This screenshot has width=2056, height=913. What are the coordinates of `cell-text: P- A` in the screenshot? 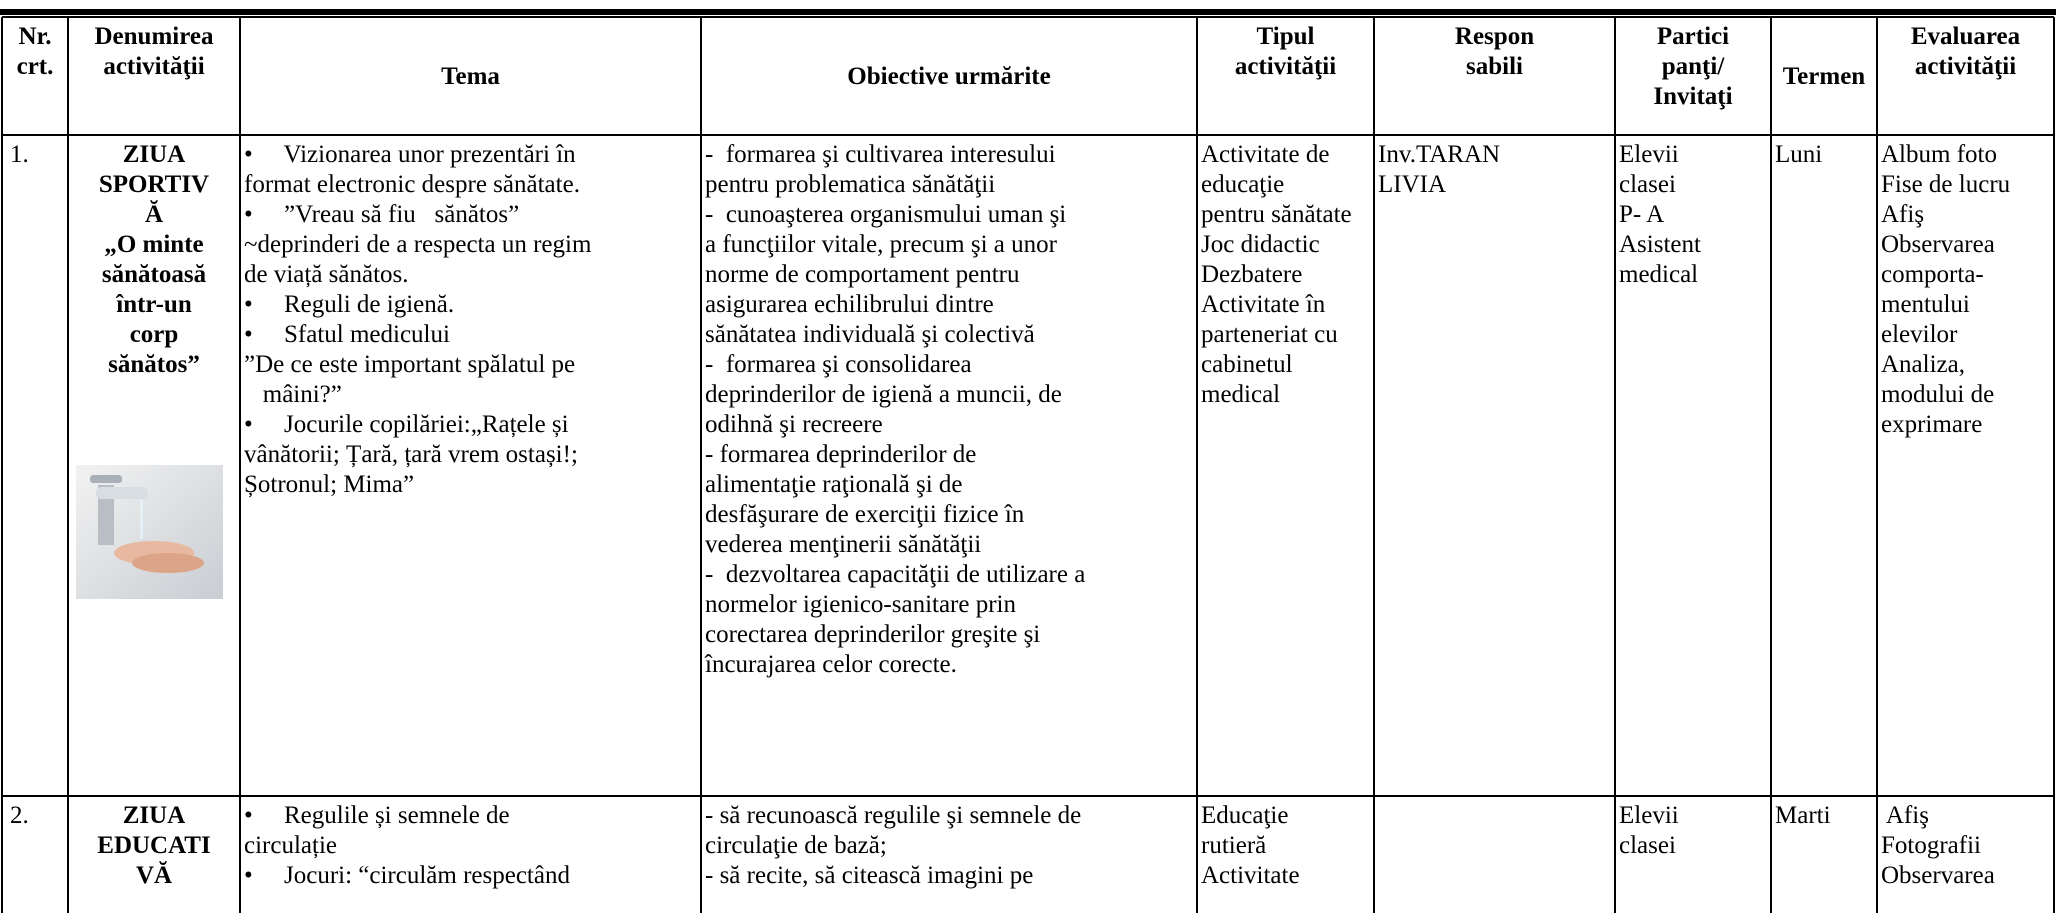 It's located at (1642, 214).